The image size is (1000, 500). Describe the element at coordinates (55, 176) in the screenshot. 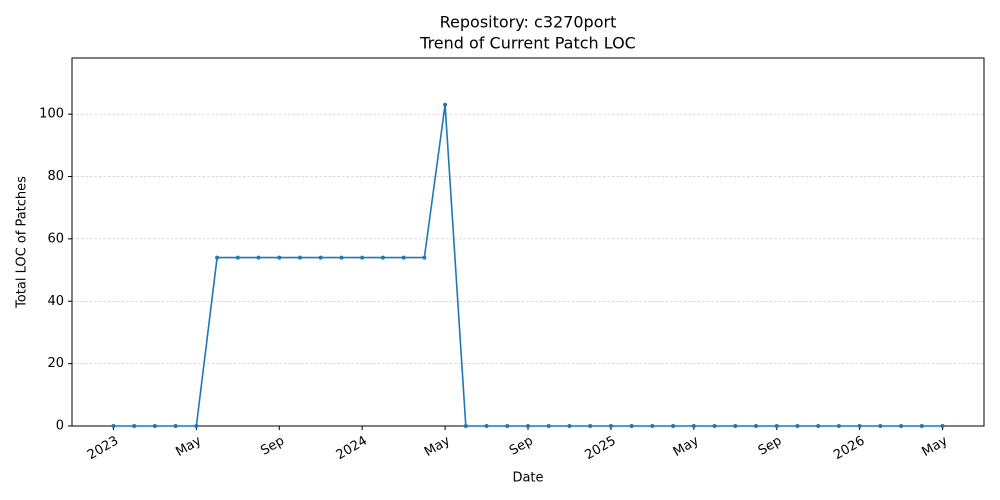

I see `y-tick-label: 80` at that location.